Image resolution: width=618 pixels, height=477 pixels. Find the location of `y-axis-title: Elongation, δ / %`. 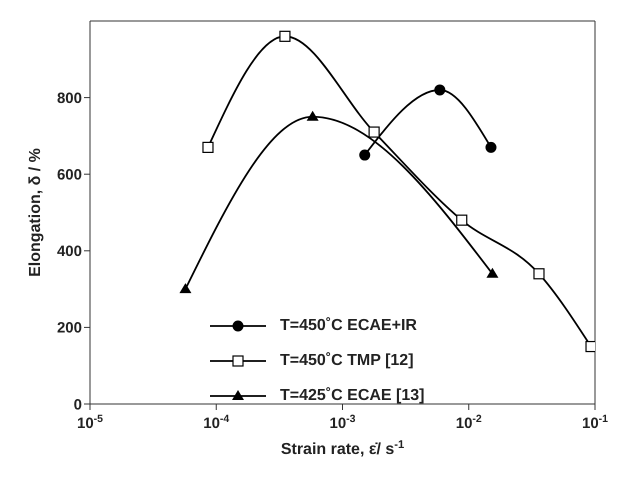

y-axis-title: Elongation, δ / % is located at coordinates (35, 212).